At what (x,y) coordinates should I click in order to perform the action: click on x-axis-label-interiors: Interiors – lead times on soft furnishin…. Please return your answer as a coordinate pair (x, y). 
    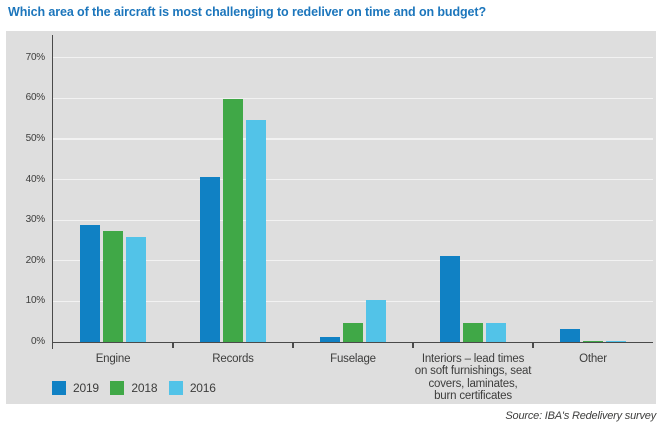
    Looking at the image, I should click on (473, 378).